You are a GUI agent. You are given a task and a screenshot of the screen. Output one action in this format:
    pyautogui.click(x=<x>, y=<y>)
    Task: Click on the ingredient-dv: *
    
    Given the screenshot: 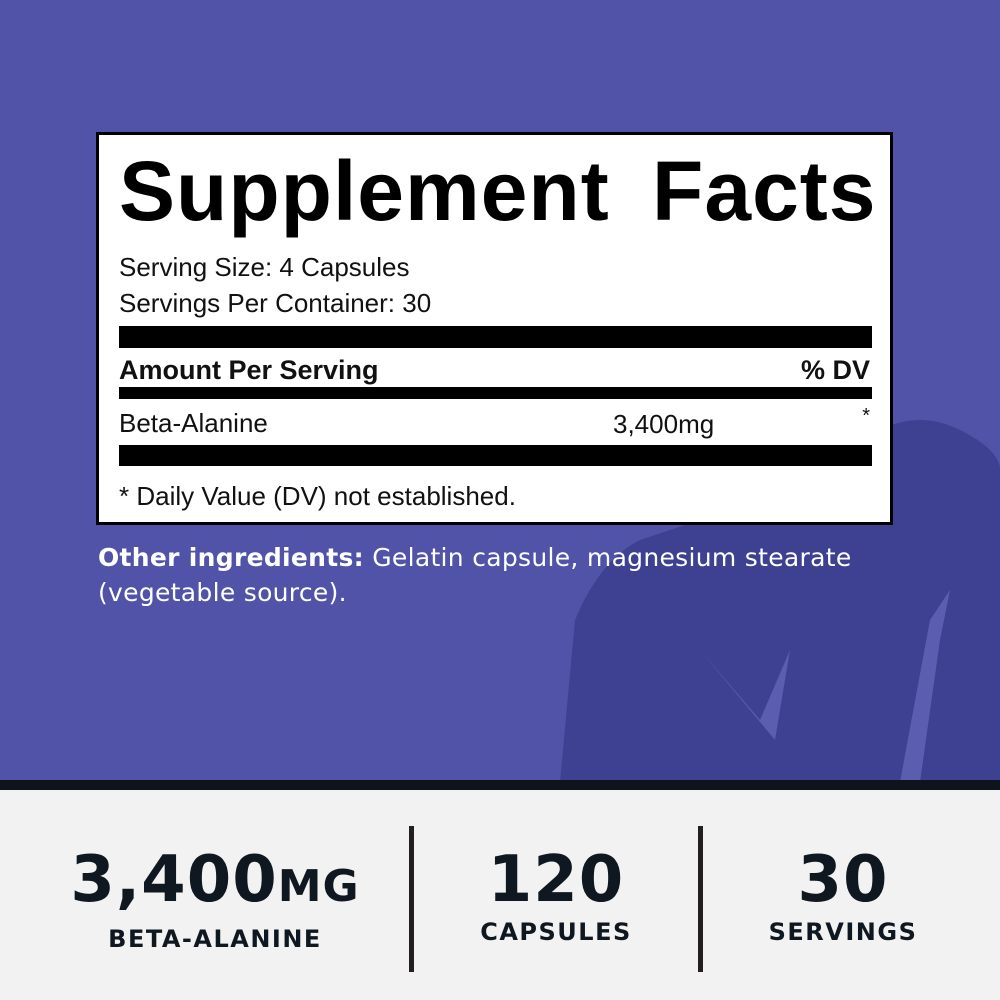 What is the action you would take?
    pyautogui.click(x=866, y=416)
    